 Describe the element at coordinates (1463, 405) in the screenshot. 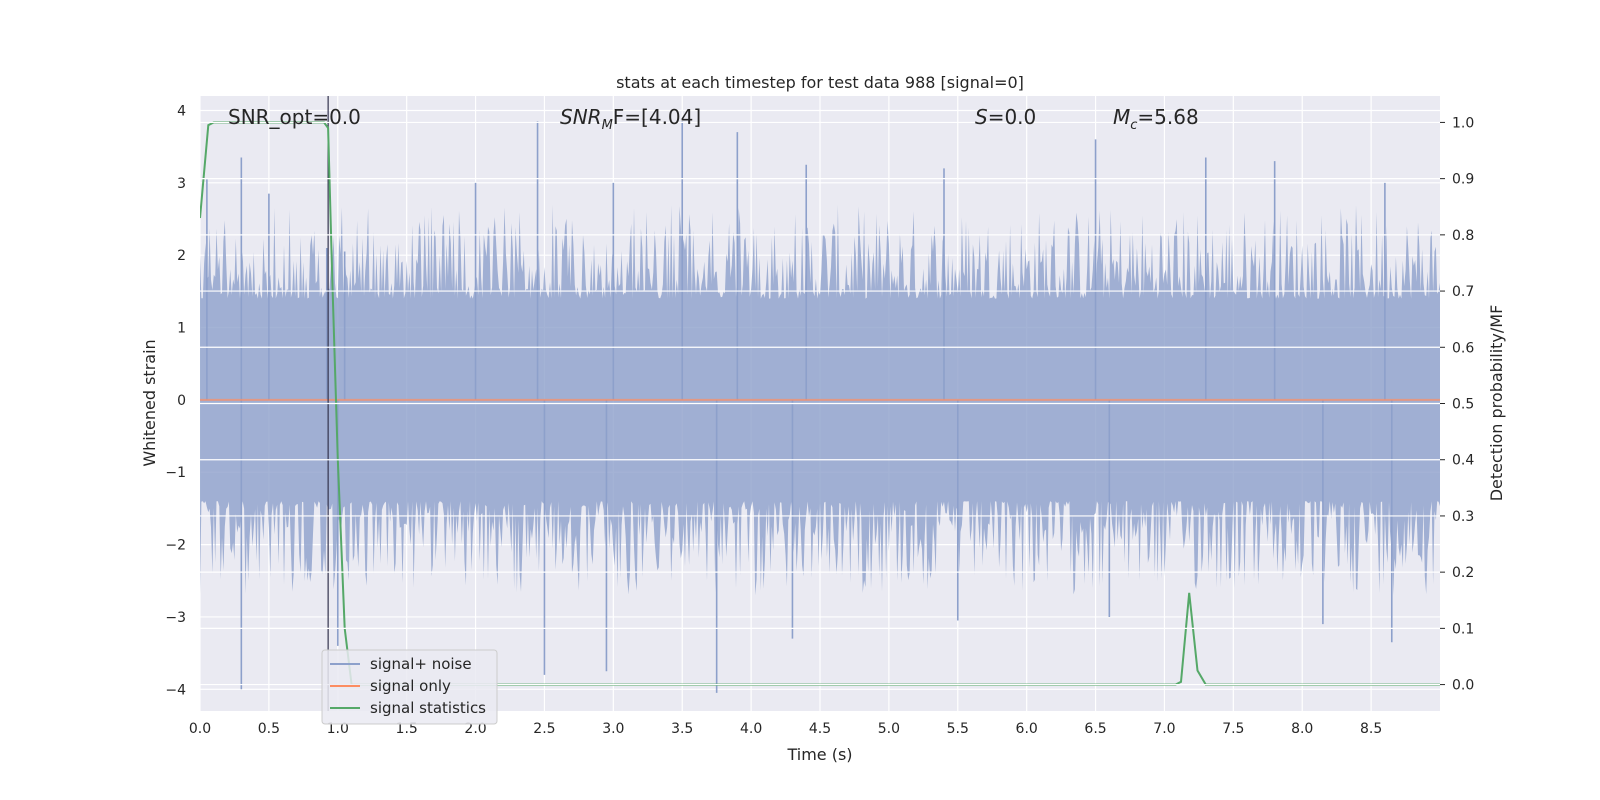

I see `y2-tick-label: 0.5` at that location.